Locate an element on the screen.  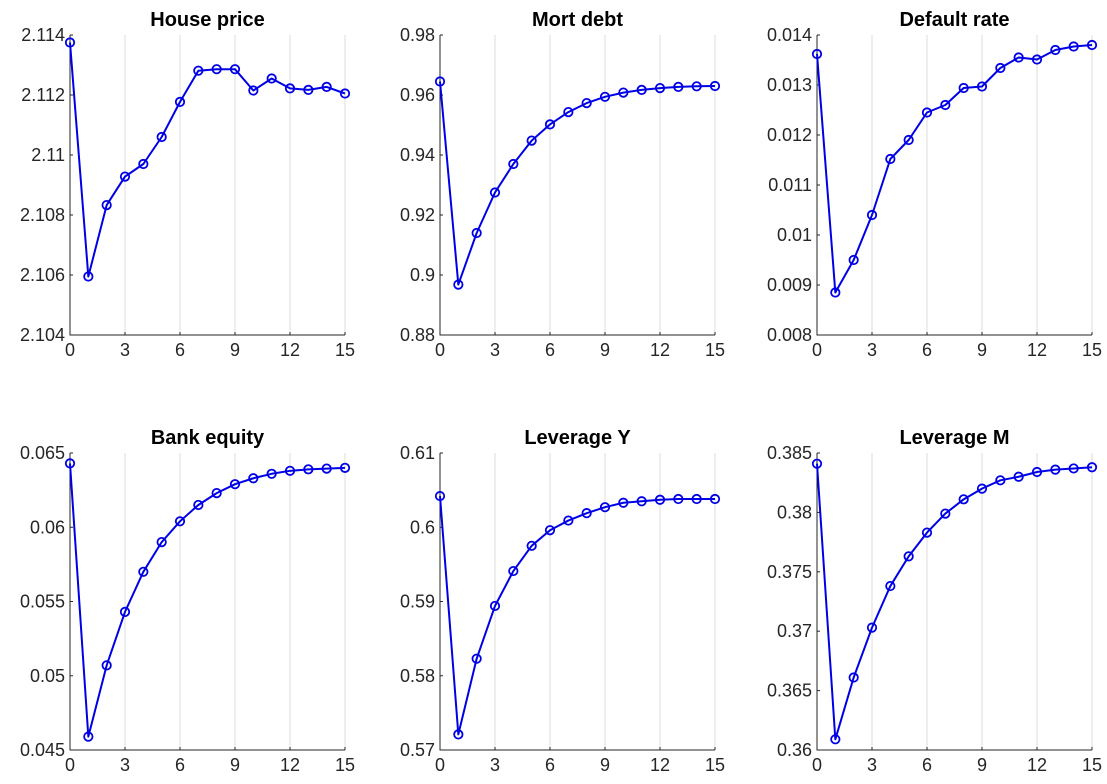
y-tick-label: 0.385 is located at coordinates (789, 453).